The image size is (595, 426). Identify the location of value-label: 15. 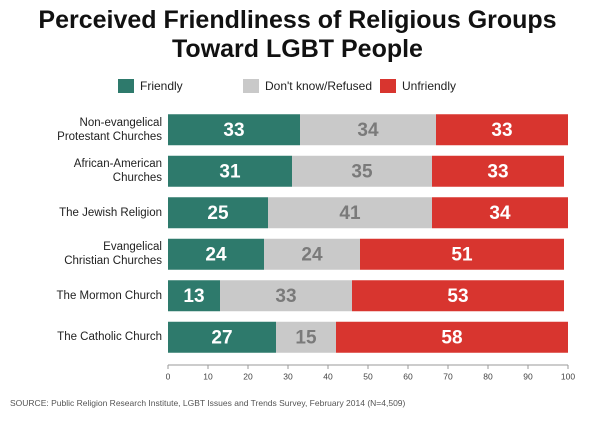
(306, 337).